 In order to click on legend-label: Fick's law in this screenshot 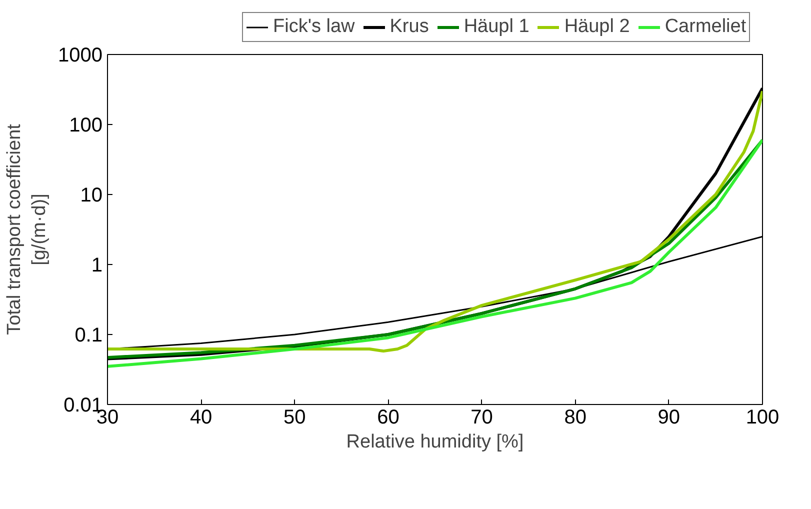, I will do `click(314, 27)`.